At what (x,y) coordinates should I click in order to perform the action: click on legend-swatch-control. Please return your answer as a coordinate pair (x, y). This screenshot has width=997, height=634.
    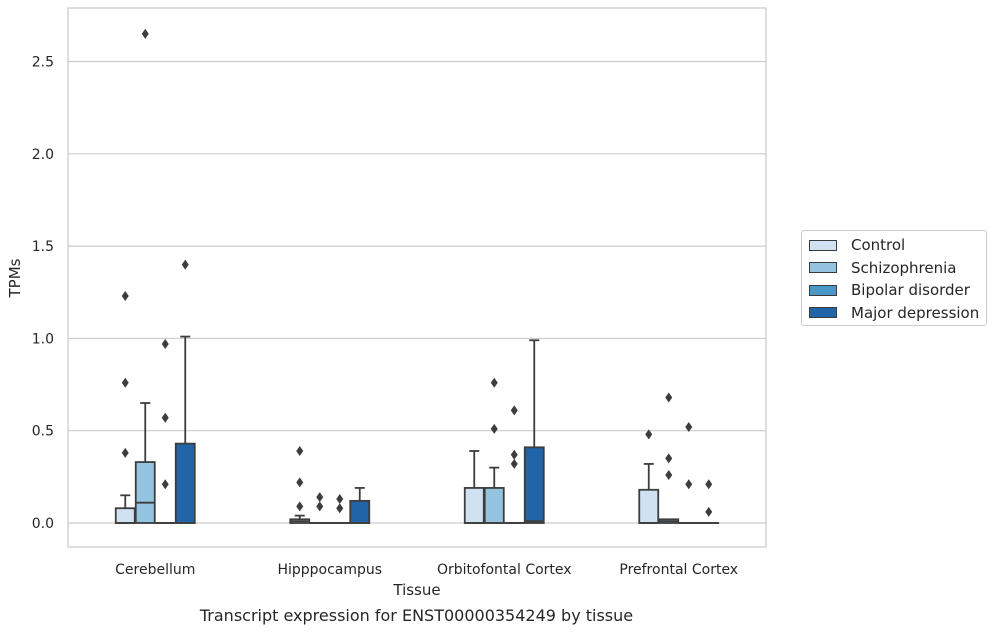
    Looking at the image, I should click on (823, 245).